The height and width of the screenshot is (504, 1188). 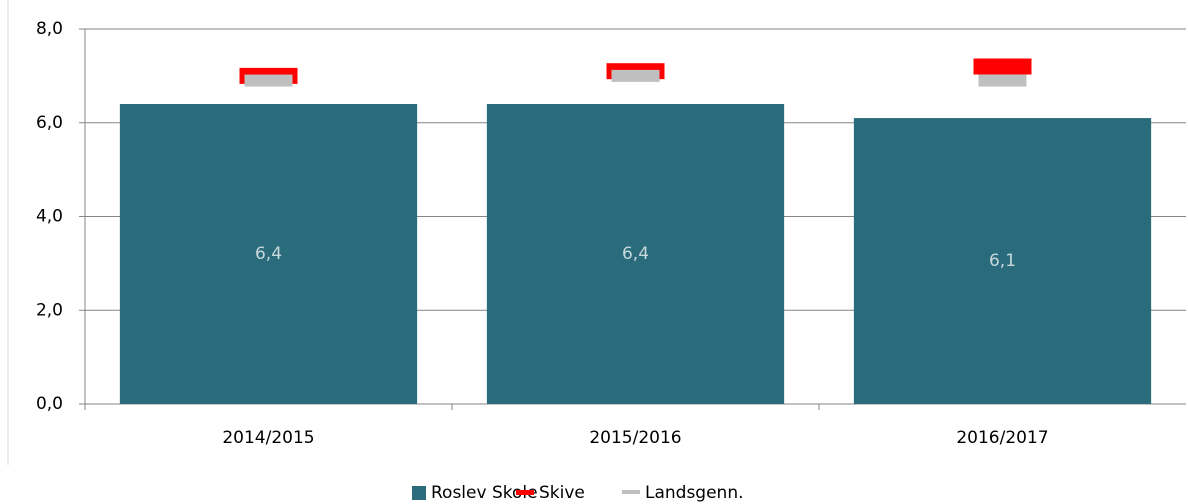 What do you see at coordinates (49, 310) in the screenshot?
I see `y-tick-label: 2,0` at bounding box center [49, 310].